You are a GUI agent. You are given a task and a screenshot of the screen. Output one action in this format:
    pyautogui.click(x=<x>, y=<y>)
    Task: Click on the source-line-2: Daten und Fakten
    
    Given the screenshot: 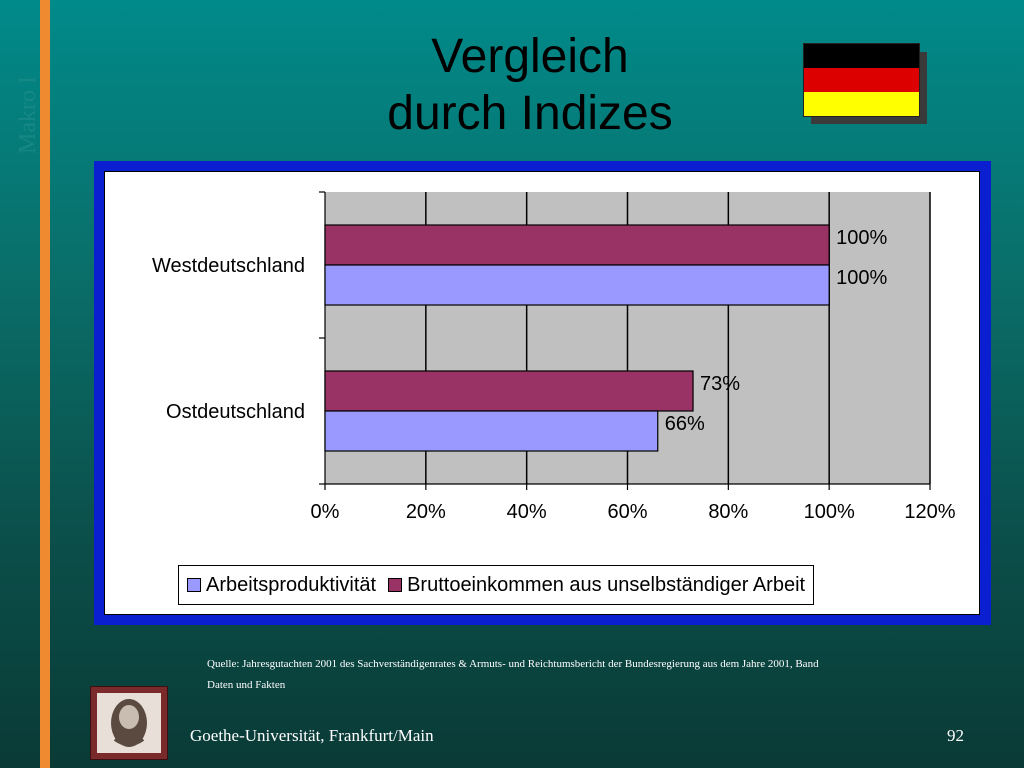 What is the action you would take?
    pyautogui.click(x=246, y=685)
    